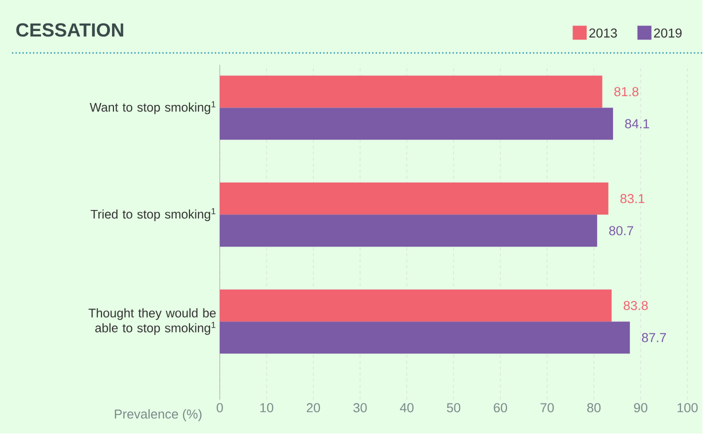 The height and width of the screenshot is (434, 703). I want to click on x-tick-label: 10, so click(267, 408).